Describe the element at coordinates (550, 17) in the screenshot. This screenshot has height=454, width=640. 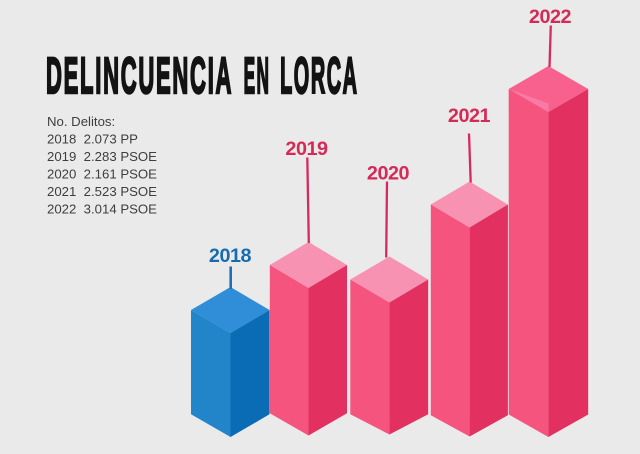
I see `svg-text: 2022` at that location.